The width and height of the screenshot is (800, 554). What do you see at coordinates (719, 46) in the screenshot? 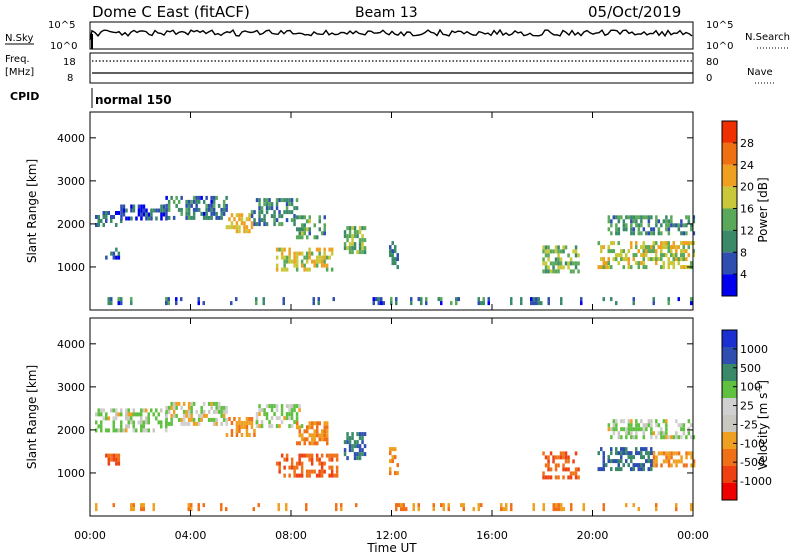
I see `nsearch-tick-bottom: 10^0` at bounding box center [719, 46].